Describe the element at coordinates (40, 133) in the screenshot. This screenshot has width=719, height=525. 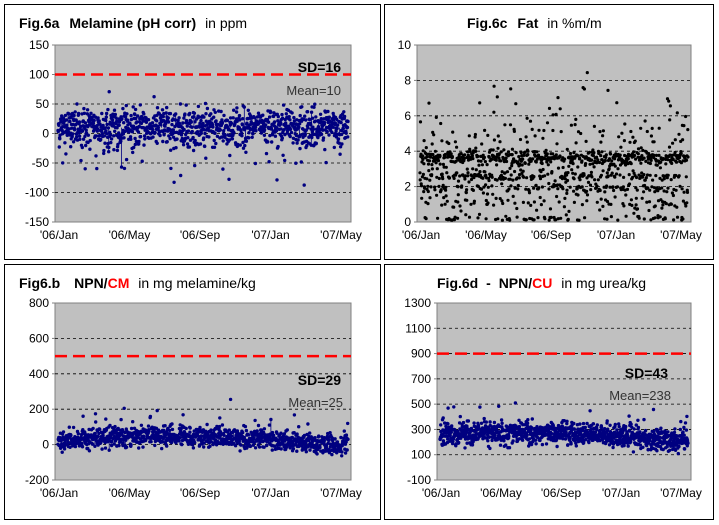
I see `y-tick-labels: 150 100 50 0 -50 -100 -150` at that location.